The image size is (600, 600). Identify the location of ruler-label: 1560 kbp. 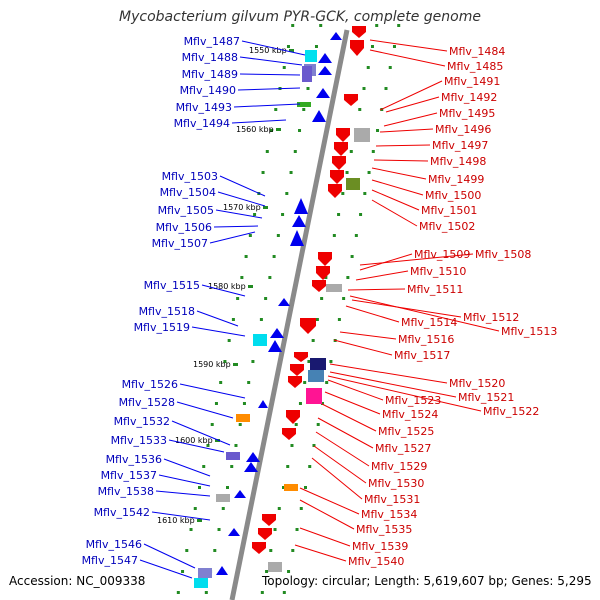
(255, 129).